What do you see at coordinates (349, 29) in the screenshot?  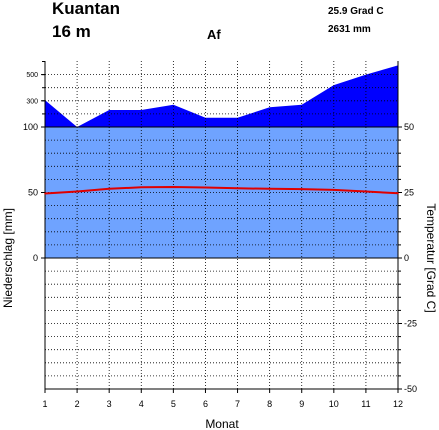 I see `annual-precipitation: 2631 mm` at bounding box center [349, 29].